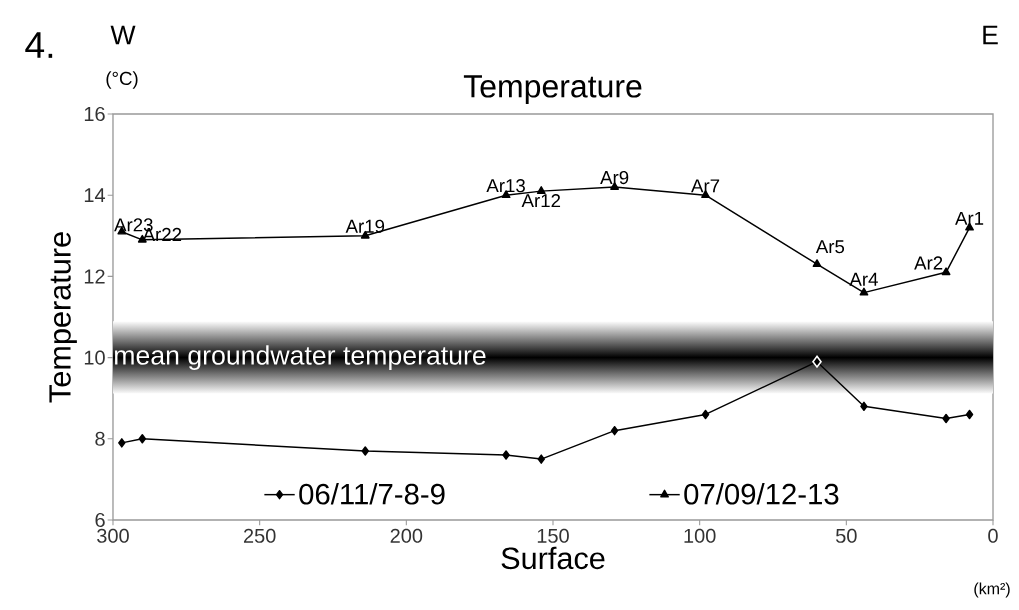 The image size is (1019, 610). I want to click on x-tick-label: 0, so click(993, 535).